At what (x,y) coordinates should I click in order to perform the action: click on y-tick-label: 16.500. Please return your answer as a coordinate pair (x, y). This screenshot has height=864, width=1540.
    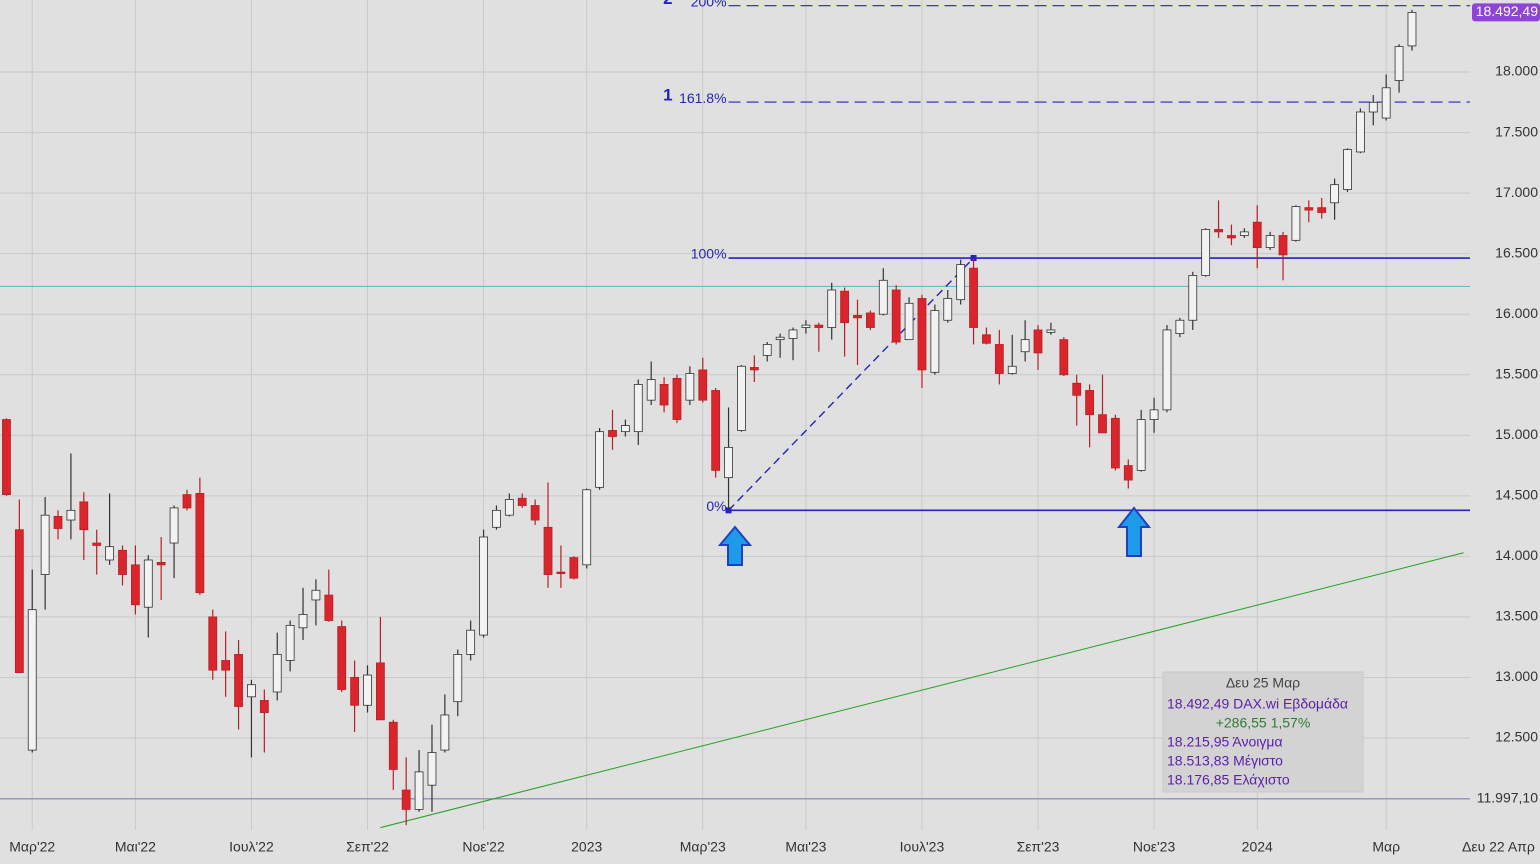
    Looking at the image, I should click on (1516, 252).